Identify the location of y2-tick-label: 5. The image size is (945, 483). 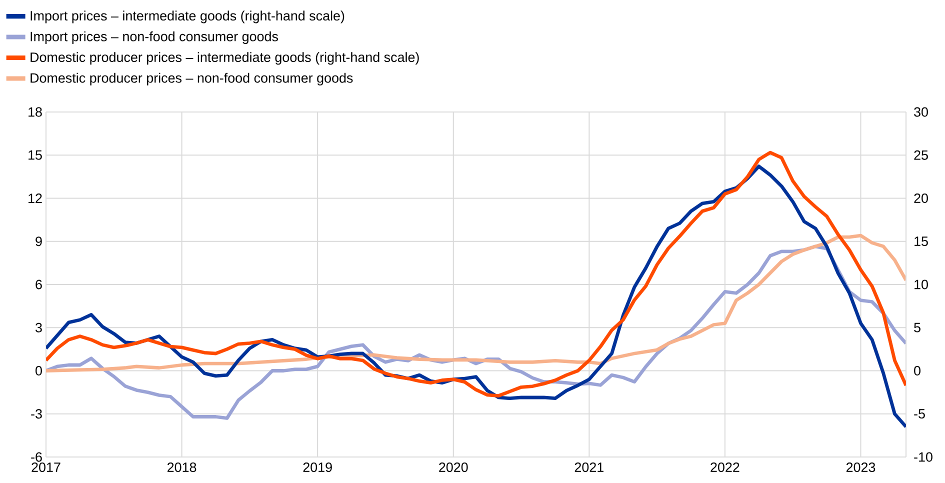
(917, 327).